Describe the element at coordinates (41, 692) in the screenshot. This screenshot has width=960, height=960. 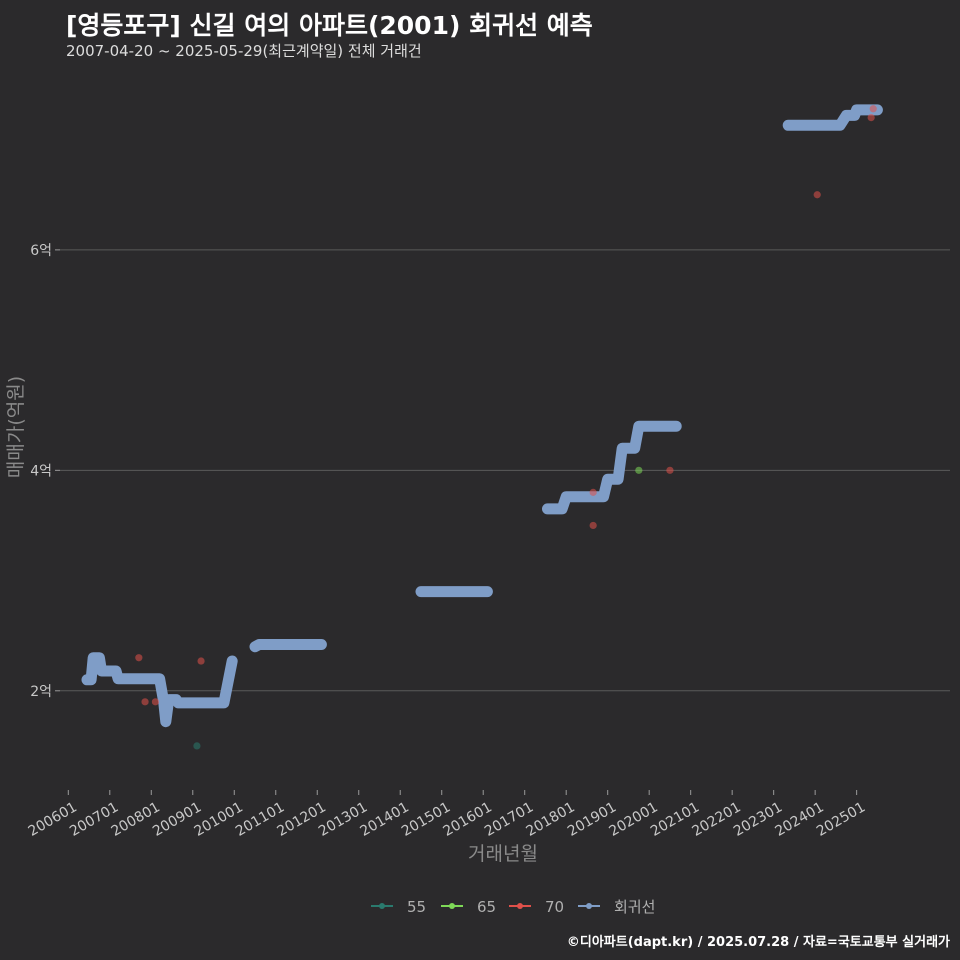
I see `y-tick-label: 2억` at that location.